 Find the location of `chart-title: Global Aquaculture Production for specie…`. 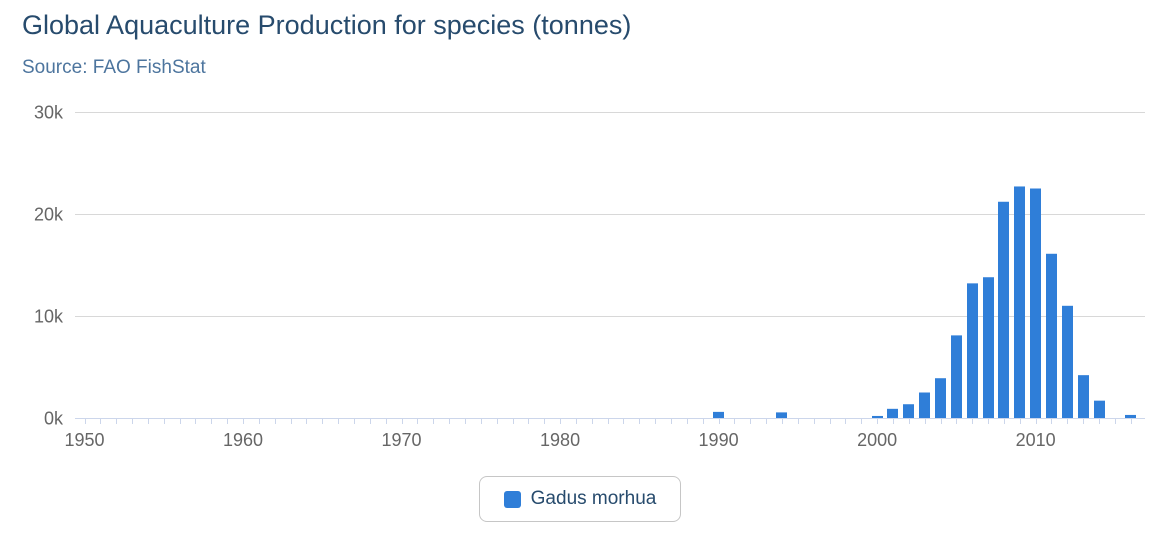

chart-title: Global Aquaculture Production for specie… is located at coordinates (327, 25).